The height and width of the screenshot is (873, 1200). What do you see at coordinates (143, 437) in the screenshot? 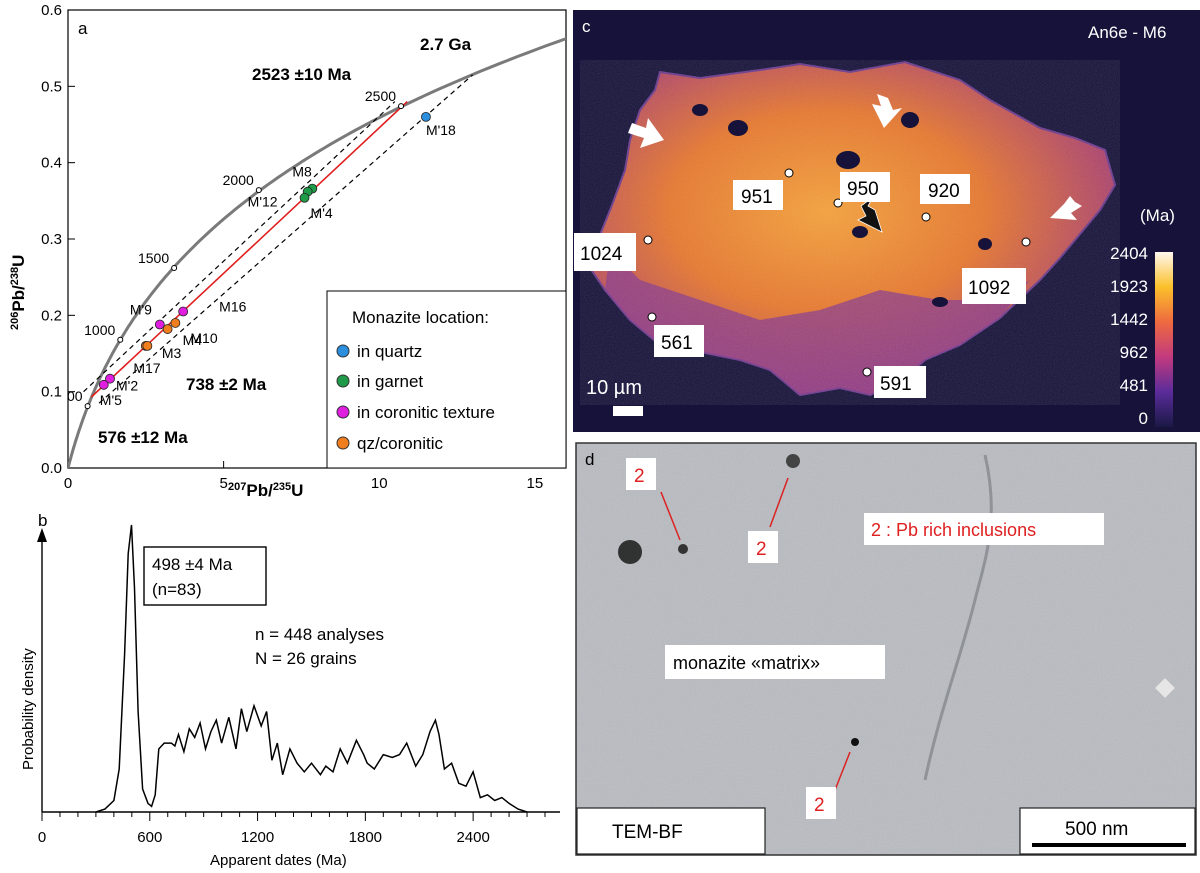
I see `lower-intercept-label: 576 ±12 Ma` at bounding box center [143, 437].